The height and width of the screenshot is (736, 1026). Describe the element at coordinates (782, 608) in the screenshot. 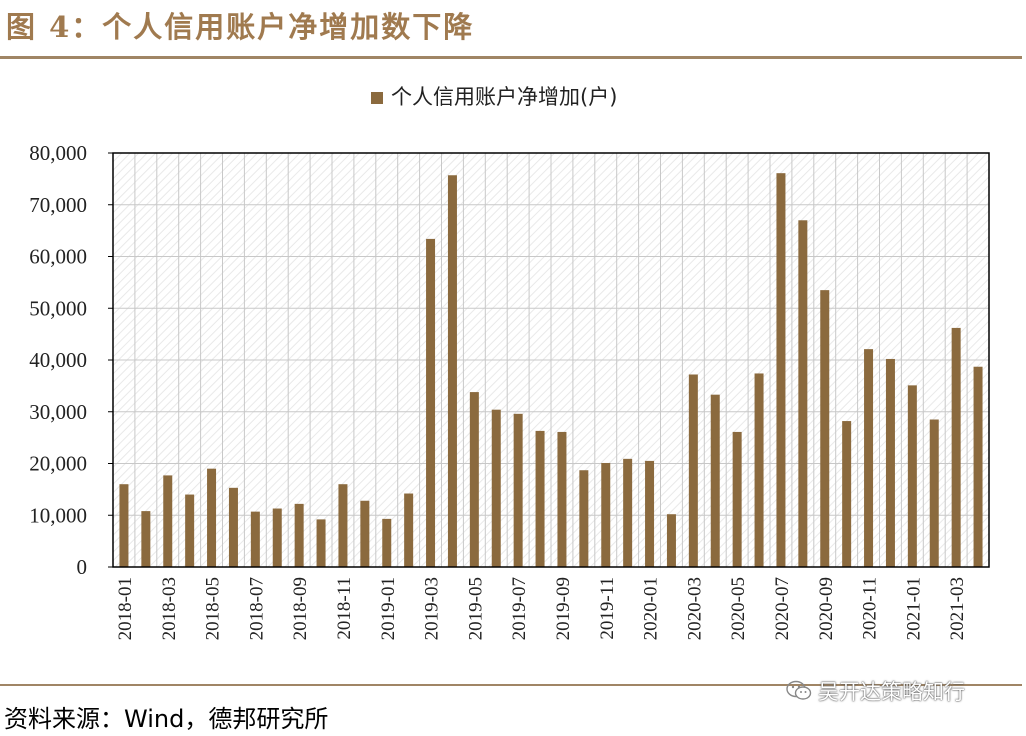

I see `x-tick-label: 2020-07` at that location.